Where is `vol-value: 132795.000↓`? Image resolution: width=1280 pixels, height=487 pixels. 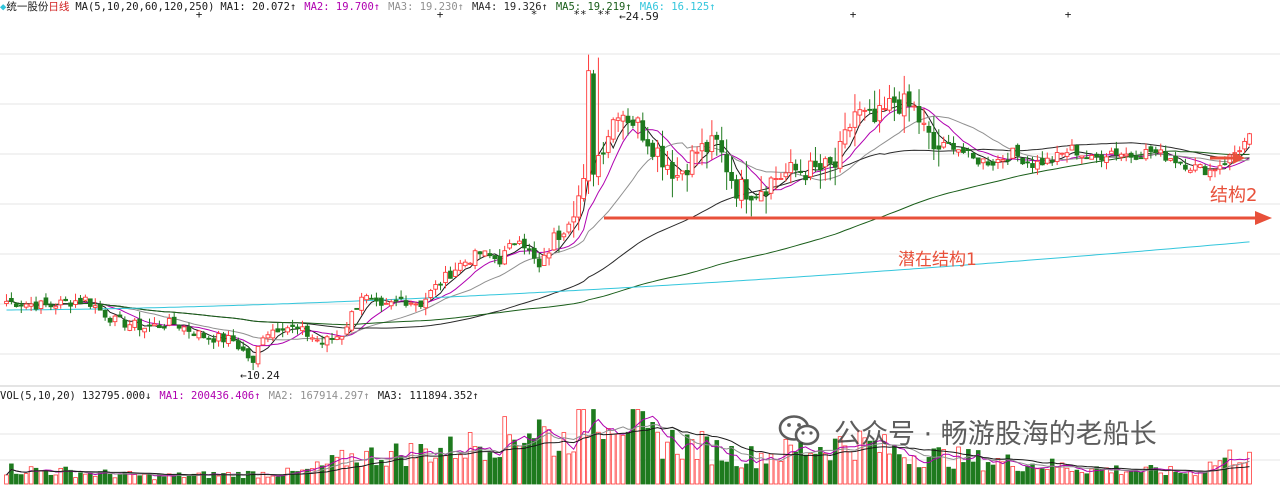
vol-value: 132795.000↓ is located at coordinates (116, 396).